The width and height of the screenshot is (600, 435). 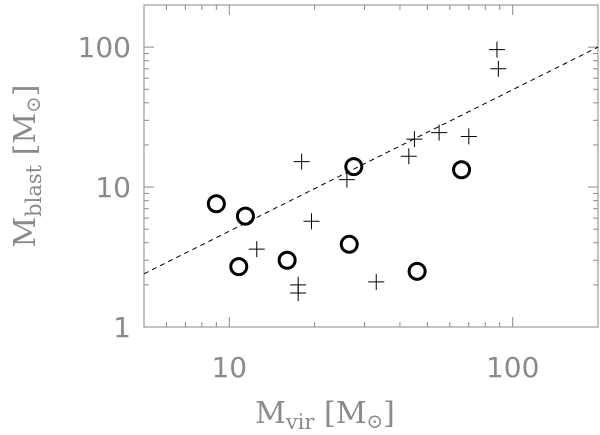 I want to click on y-axis-label: Mblast [M⊙], so click(x=27, y=165).